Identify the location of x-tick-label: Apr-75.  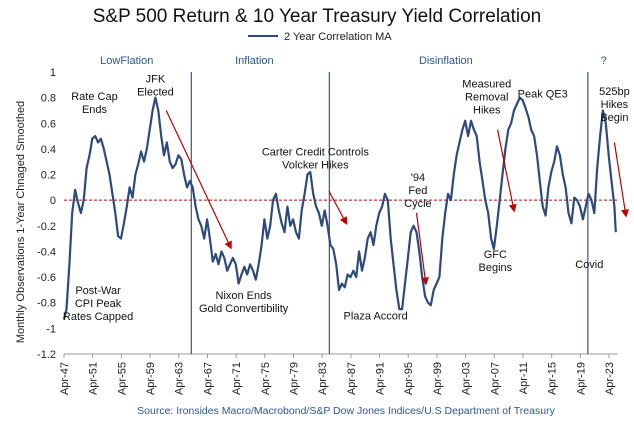
(266, 378).